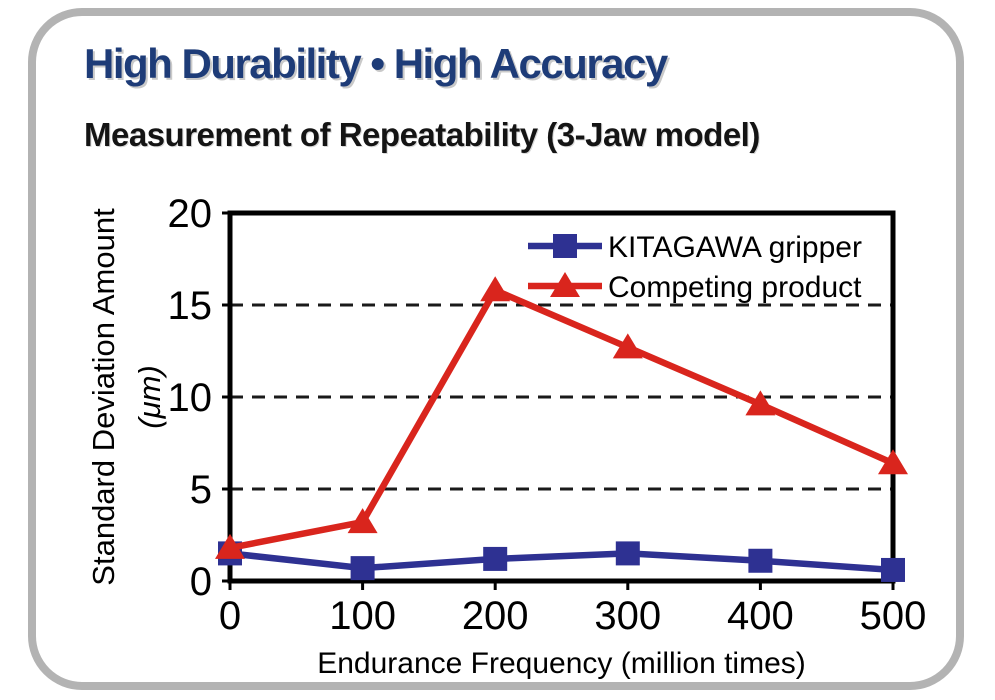 Image resolution: width=995 pixels, height=700 pixels. Describe the element at coordinates (627, 616) in the screenshot. I see `x-tick-label: 300` at that location.